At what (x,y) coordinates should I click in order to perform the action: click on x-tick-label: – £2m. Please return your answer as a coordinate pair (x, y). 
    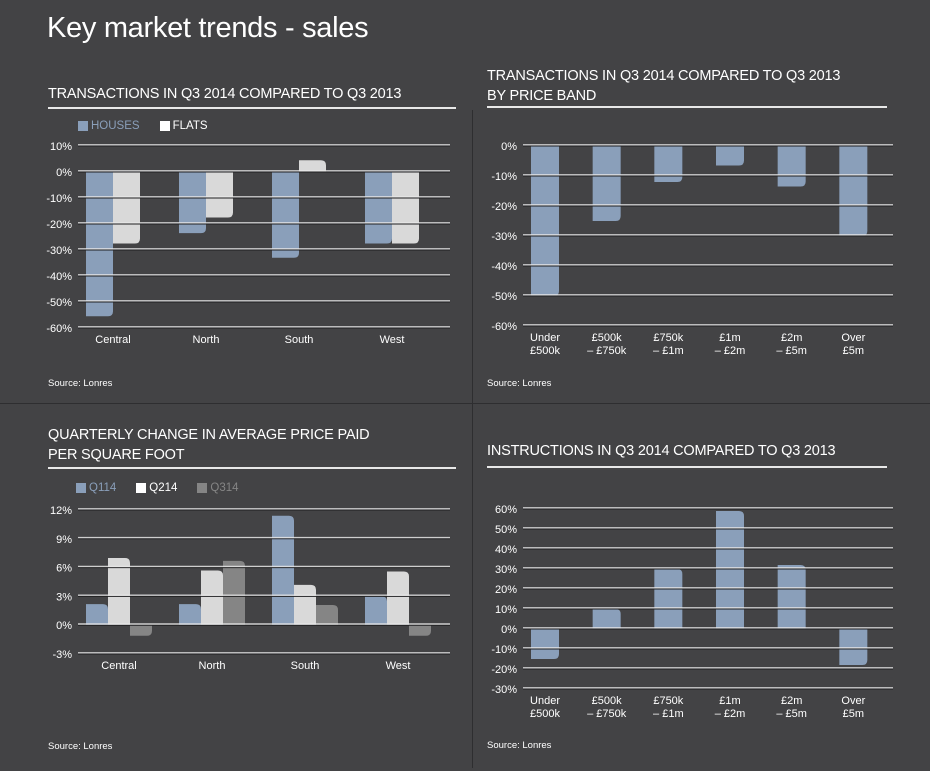
    Looking at the image, I should click on (730, 714).